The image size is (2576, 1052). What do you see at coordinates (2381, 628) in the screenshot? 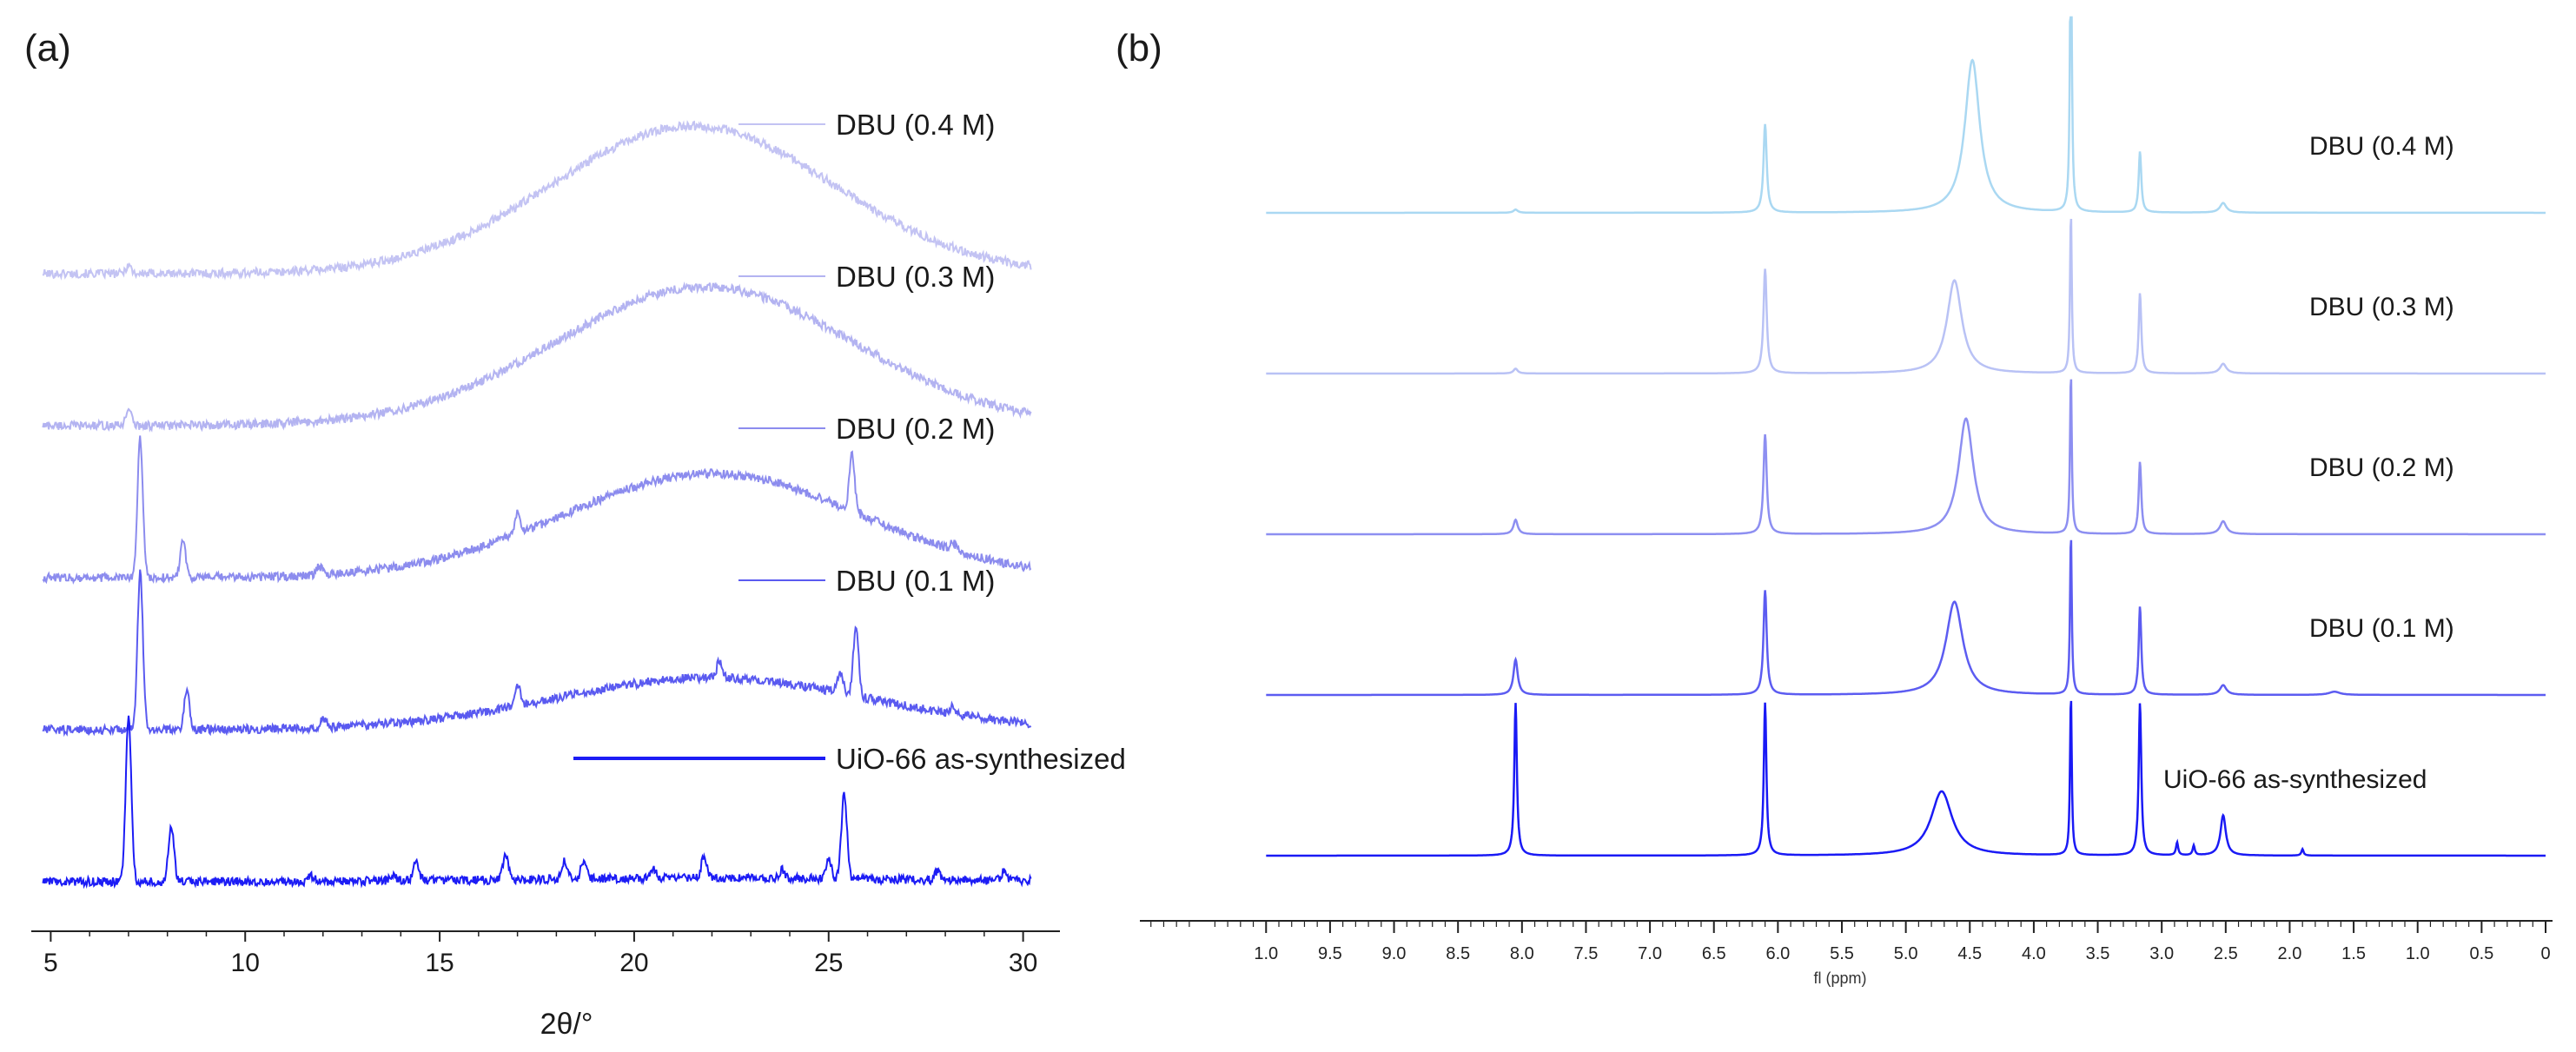
I see `panel-b-legend-label: DBU (0.1 M)` at bounding box center [2381, 628].